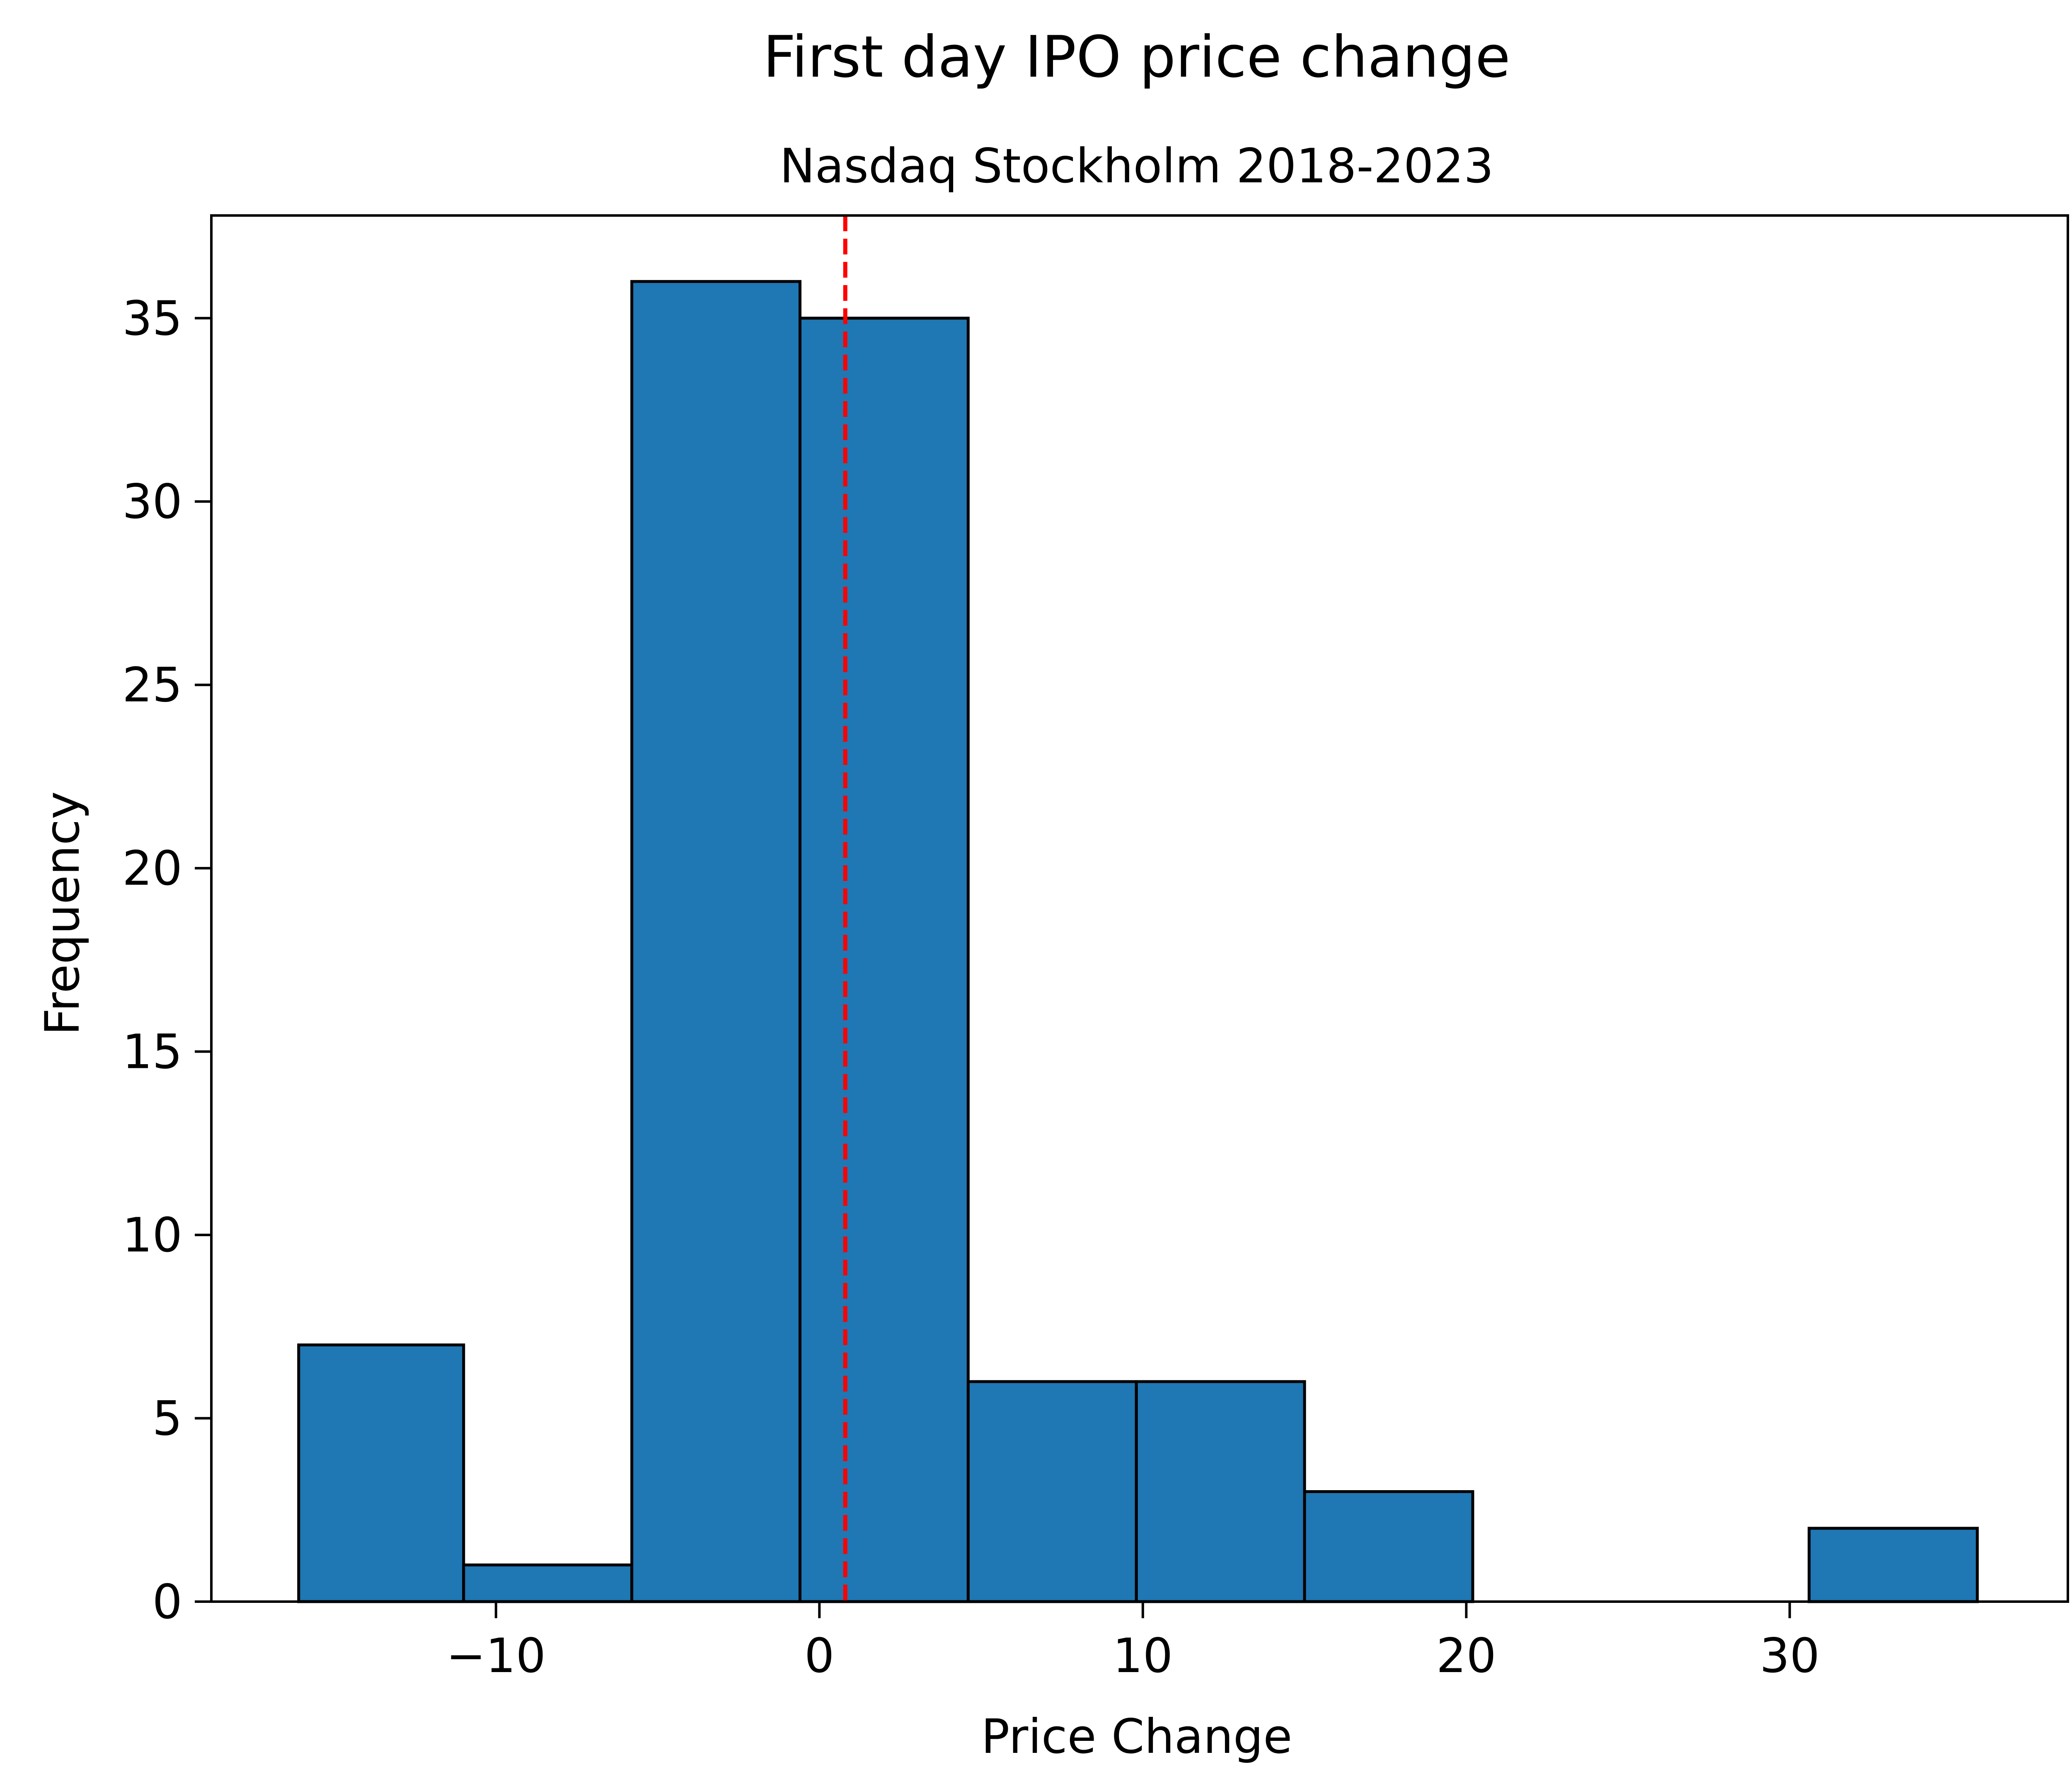 Image resolution: width=2072 pixels, height=1791 pixels. What do you see at coordinates (152, 1051) in the screenshot?
I see `y-tick-label: 15` at bounding box center [152, 1051].